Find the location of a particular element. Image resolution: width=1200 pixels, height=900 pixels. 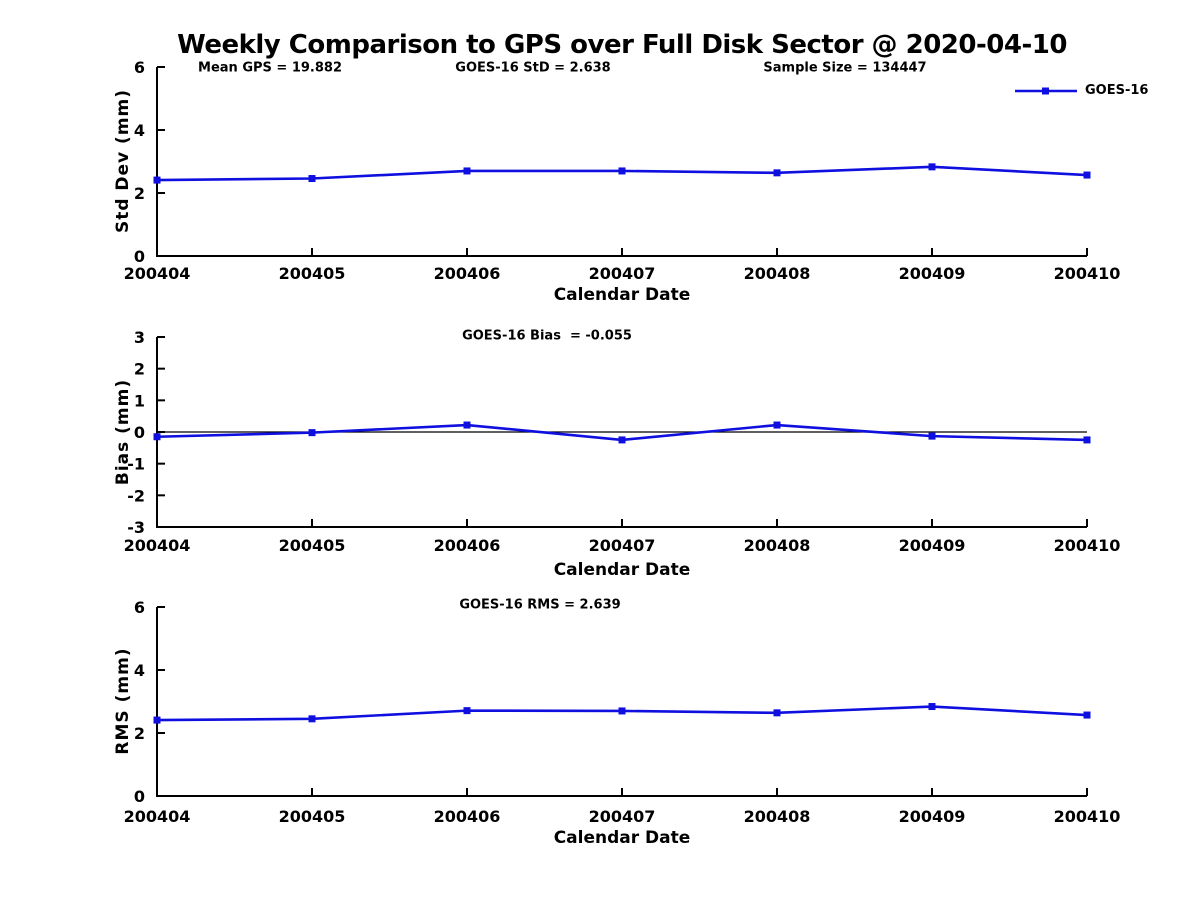

y-tick-label: 3 is located at coordinates (139, 337).